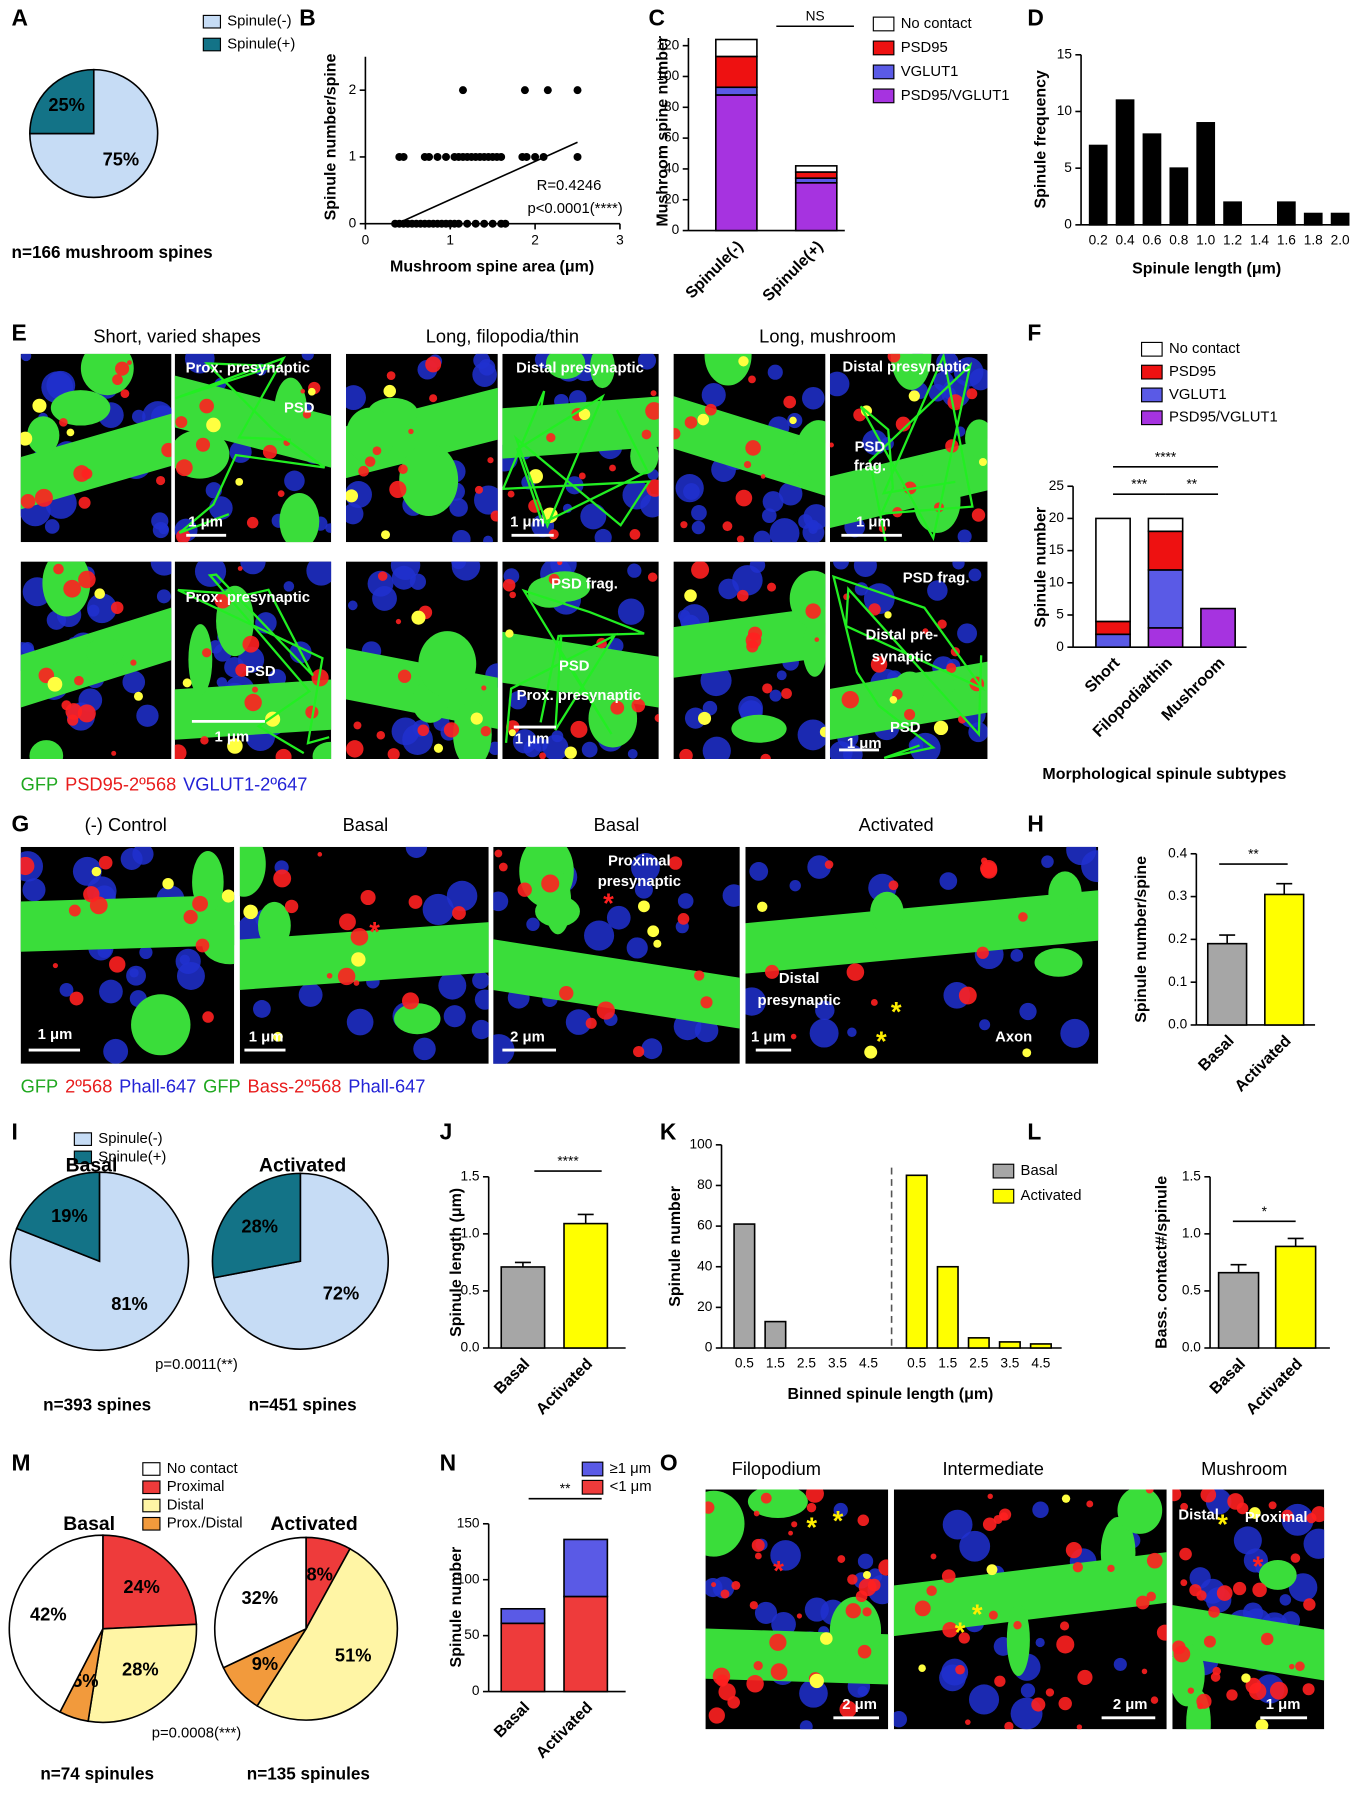 The image size is (1370, 1800). I want to click on error-bar, so click(1238, 1268).